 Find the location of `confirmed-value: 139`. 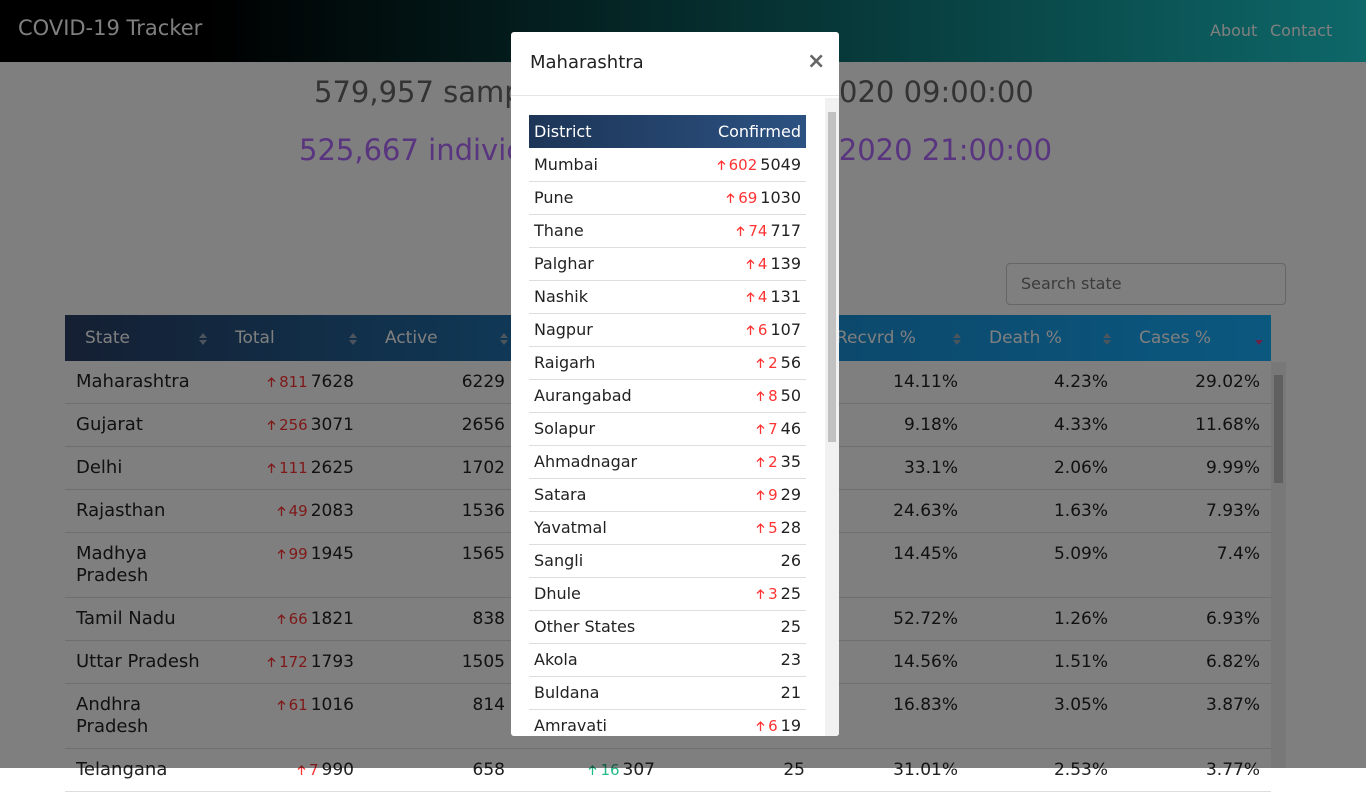

confirmed-value: 139 is located at coordinates (785, 263).